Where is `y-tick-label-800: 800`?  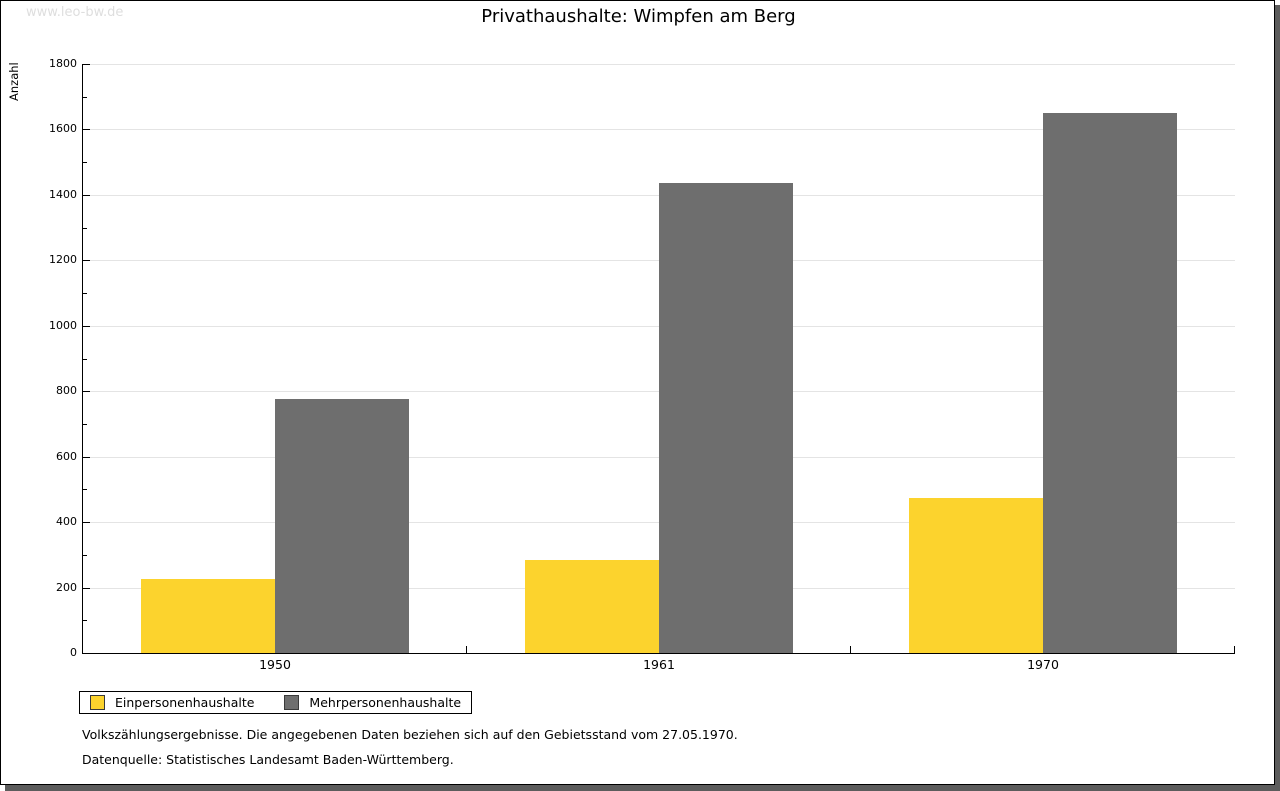
y-tick-label-800: 800 is located at coordinates (66, 391).